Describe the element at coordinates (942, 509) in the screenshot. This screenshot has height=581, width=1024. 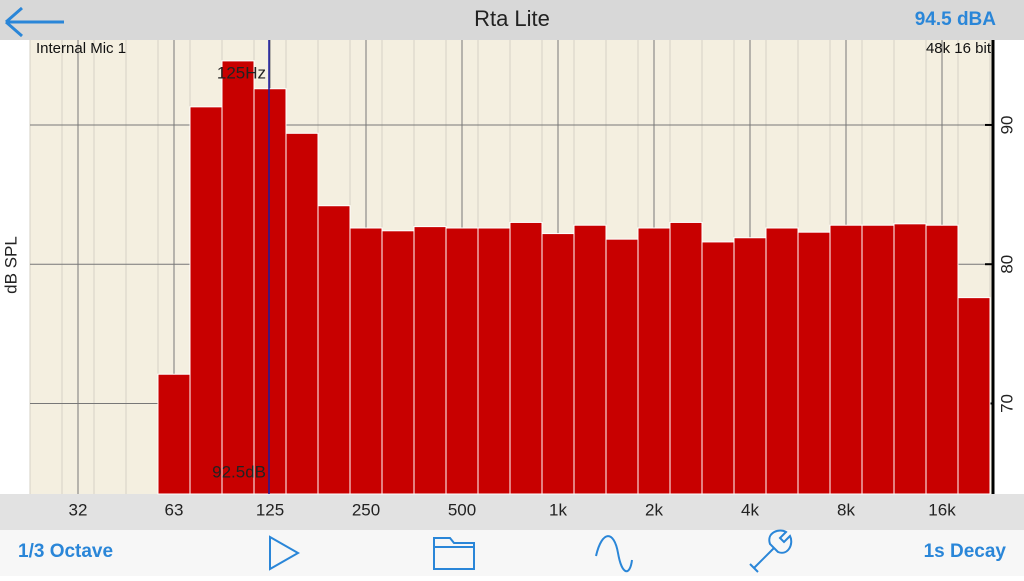
I see `x-tick-label: 16k` at that location.